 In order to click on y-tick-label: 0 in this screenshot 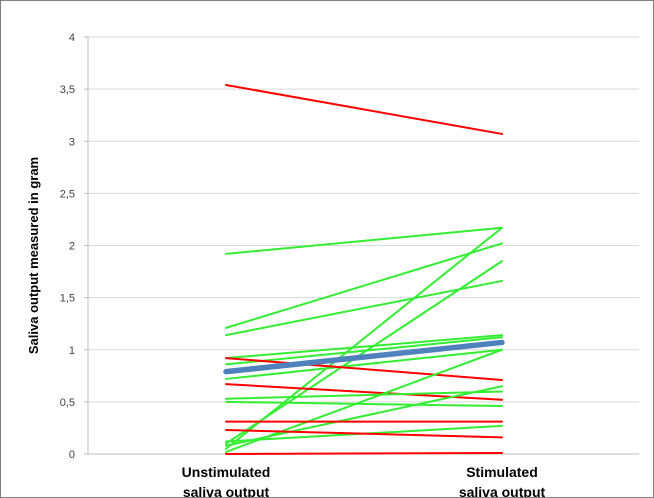, I will do `click(72, 455)`.